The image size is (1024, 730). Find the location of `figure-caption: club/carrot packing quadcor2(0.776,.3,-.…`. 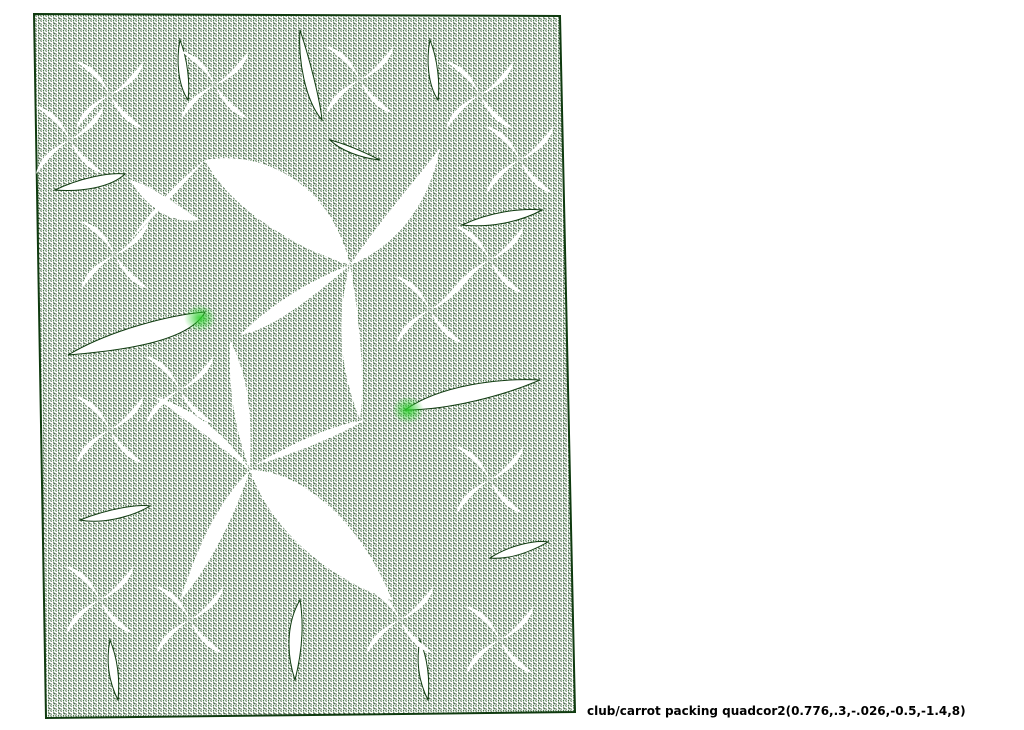

figure-caption: club/carrot packing quadcor2(0.776,.3,-.… is located at coordinates (776, 711).